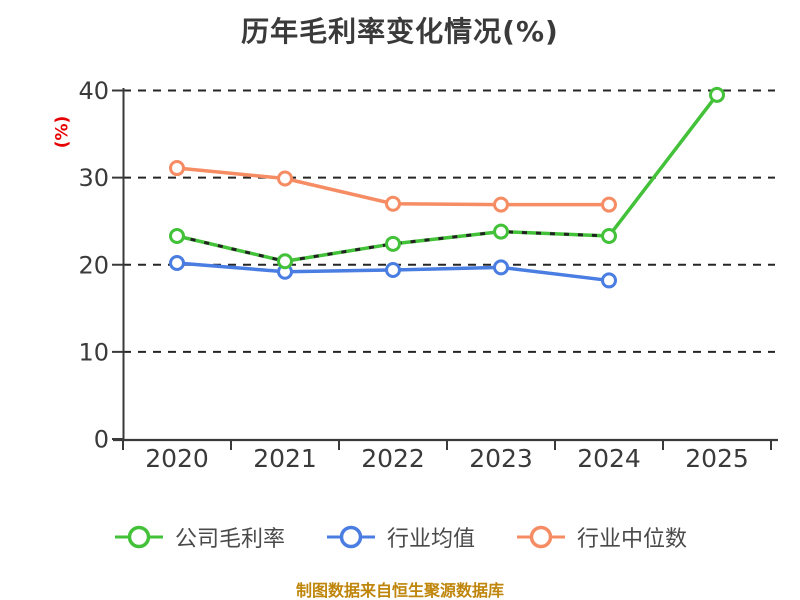 The image size is (800, 600). Describe the element at coordinates (177, 168) in the screenshot. I see `data-point-industry-median-2020` at that location.